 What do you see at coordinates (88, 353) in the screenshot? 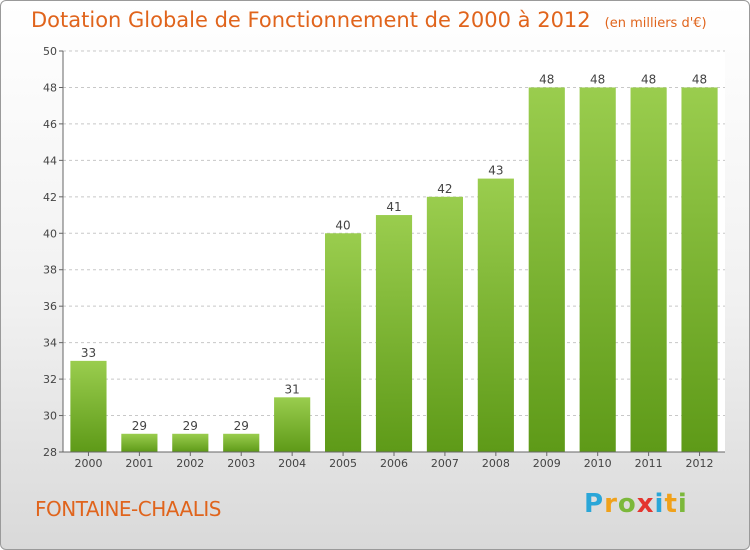
I see `bar-value-label: 33` at bounding box center [88, 353].